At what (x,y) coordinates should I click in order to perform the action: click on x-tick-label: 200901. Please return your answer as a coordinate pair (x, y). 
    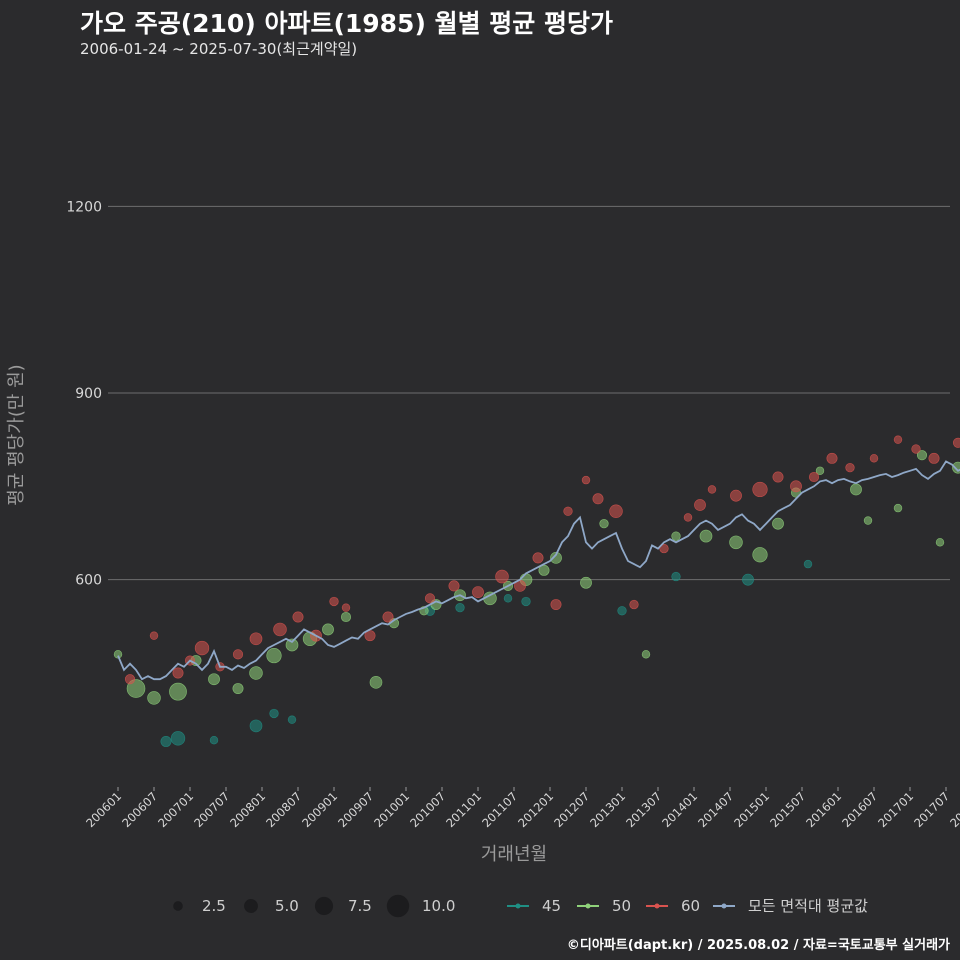
    Looking at the image, I should click on (319, 809).